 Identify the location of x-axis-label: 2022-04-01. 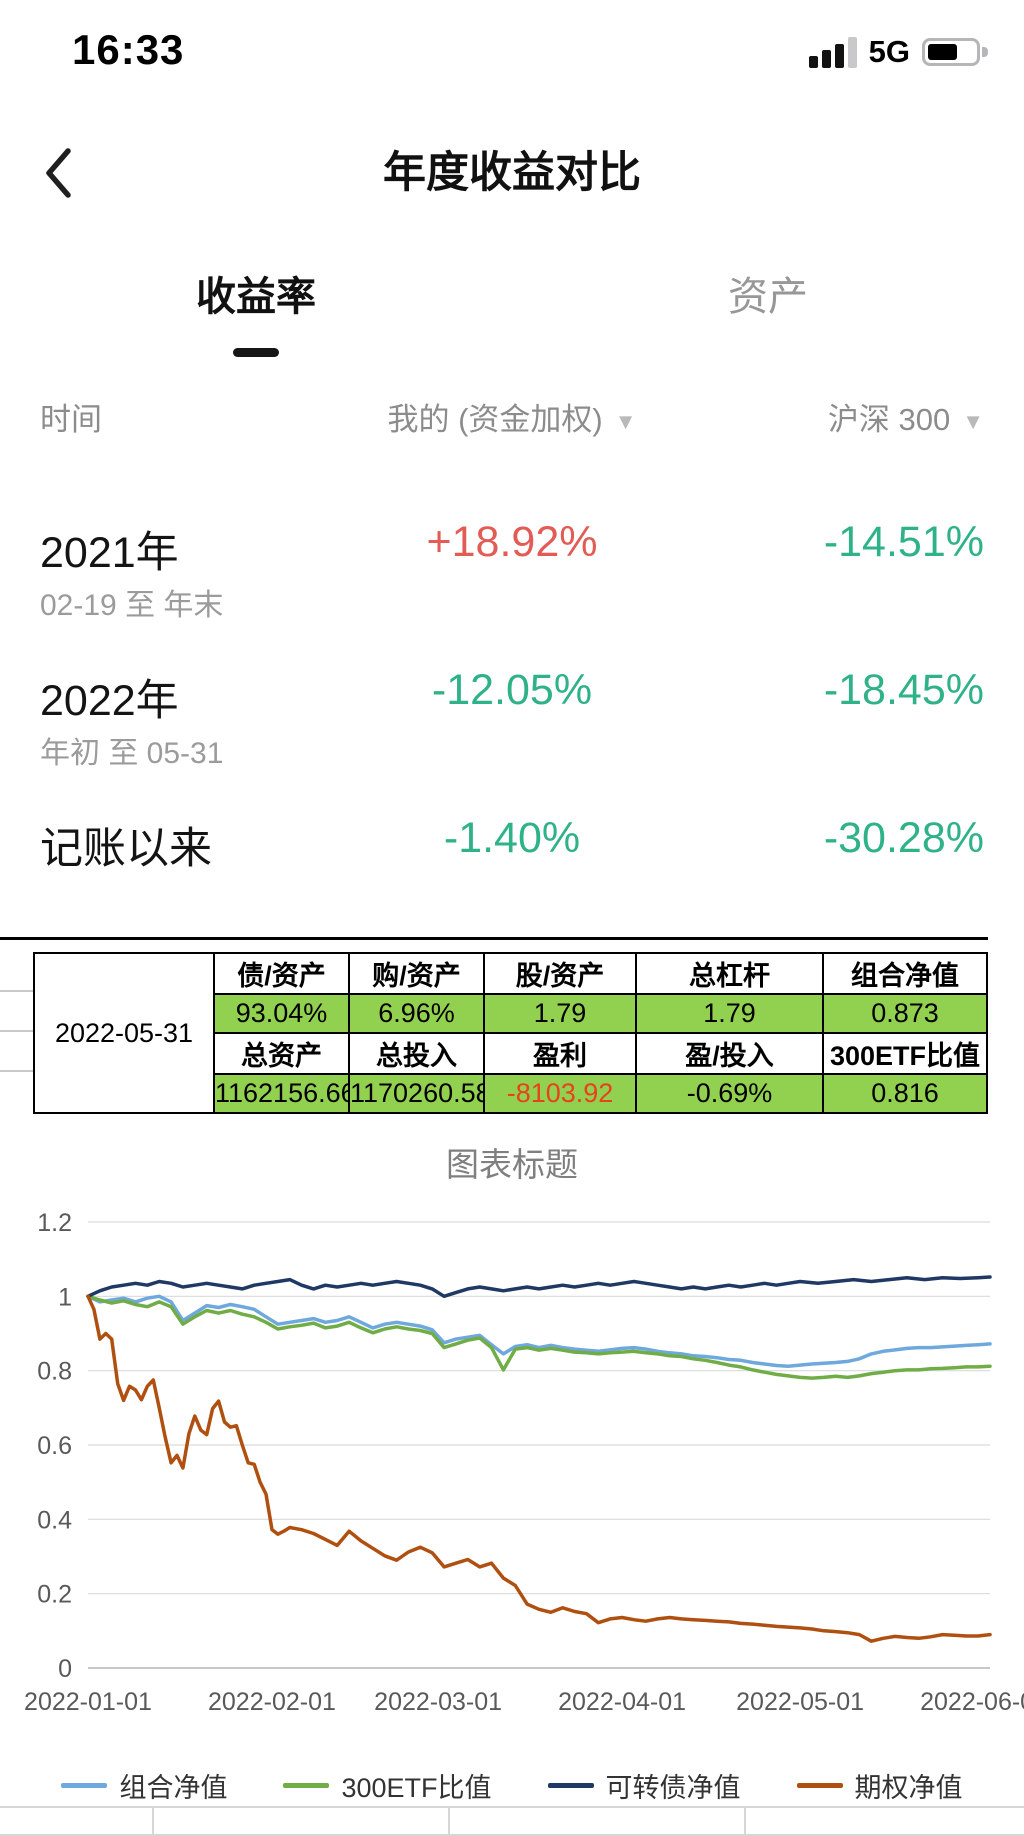
(622, 1702).